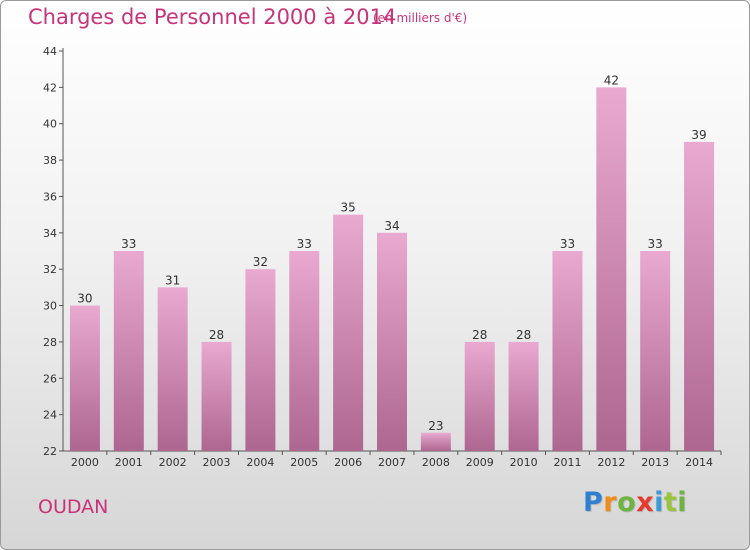 This screenshot has height=550, width=750. What do you see at coordinates (50, 342) in the screenshot?
I see `y-tick-label: 28` at bounding box center [50, 342].